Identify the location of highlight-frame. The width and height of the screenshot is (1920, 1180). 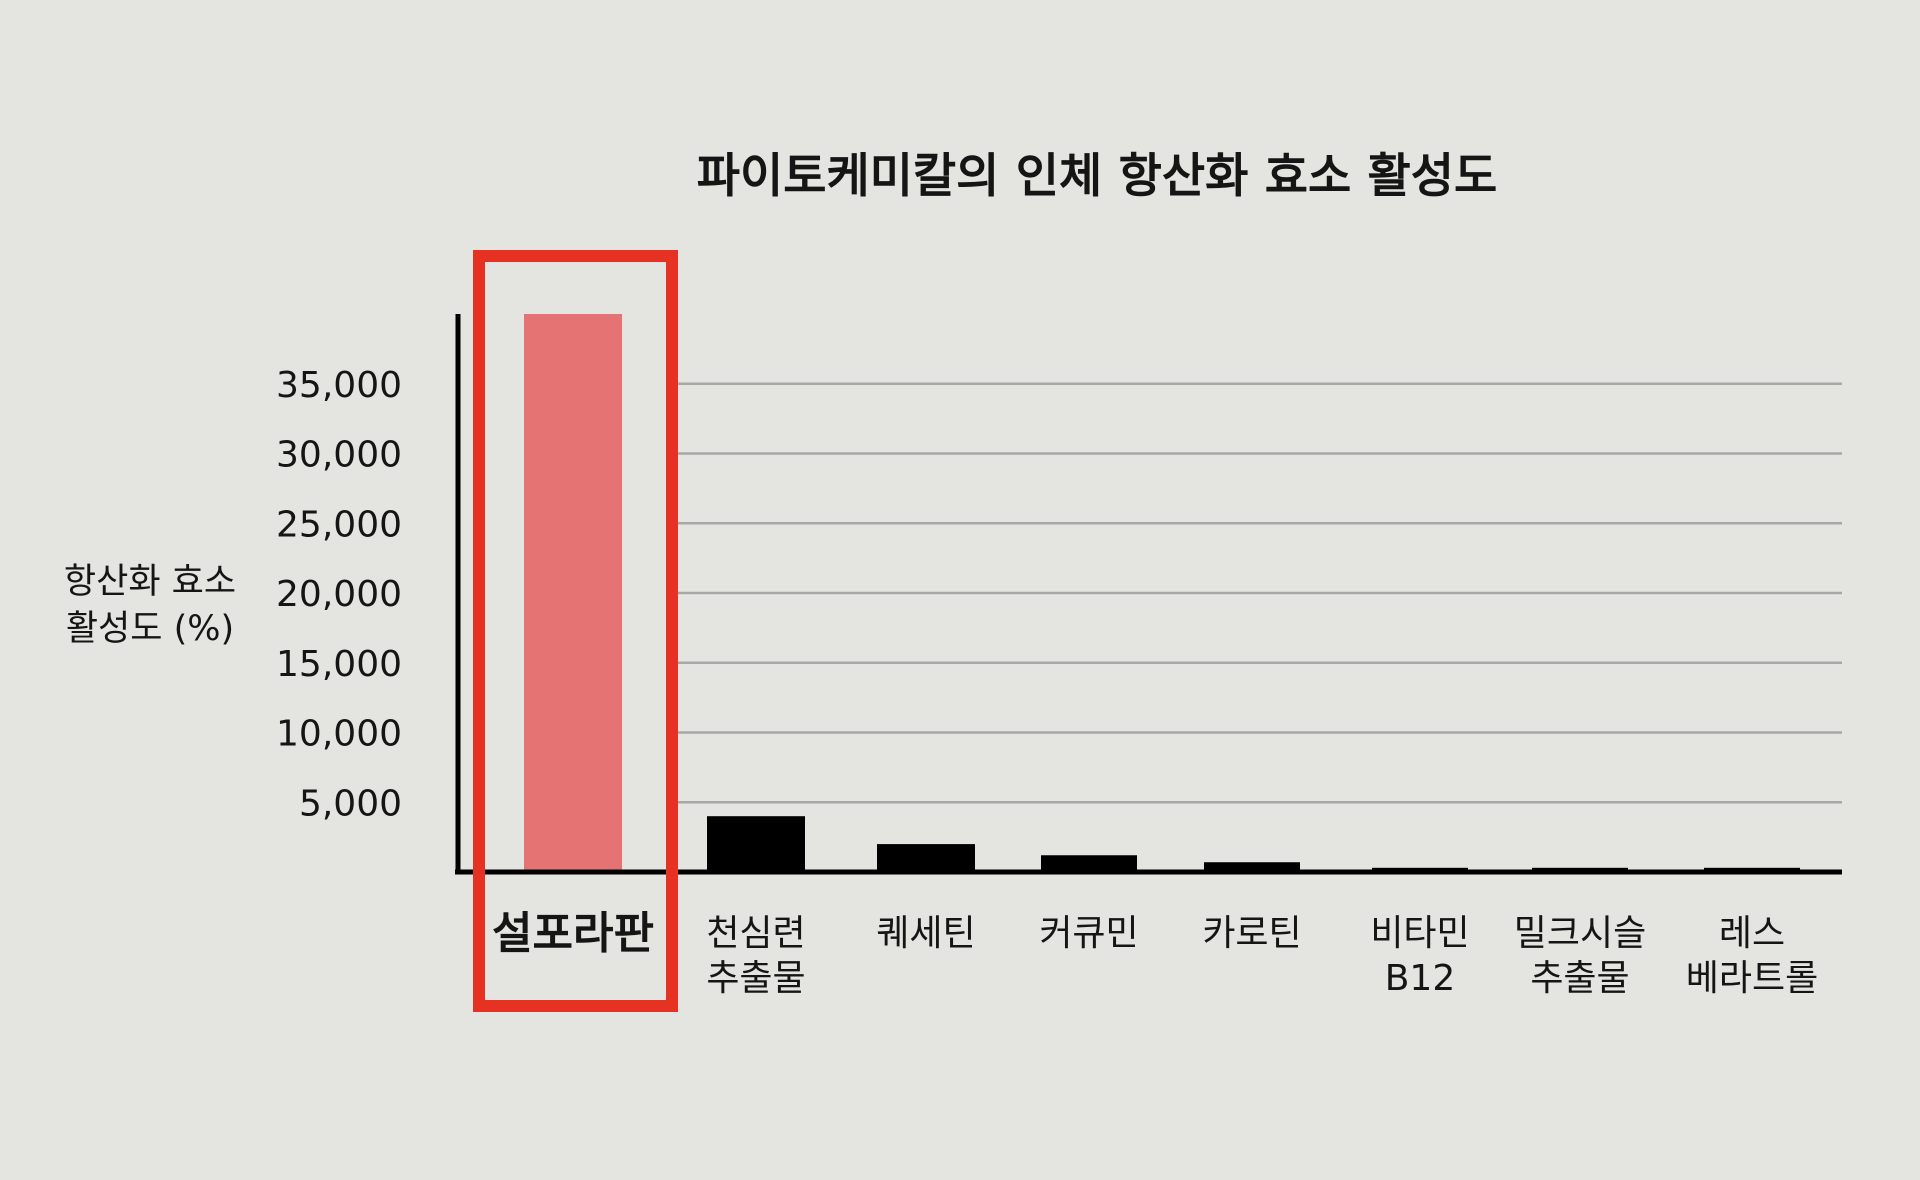
(575, 631).